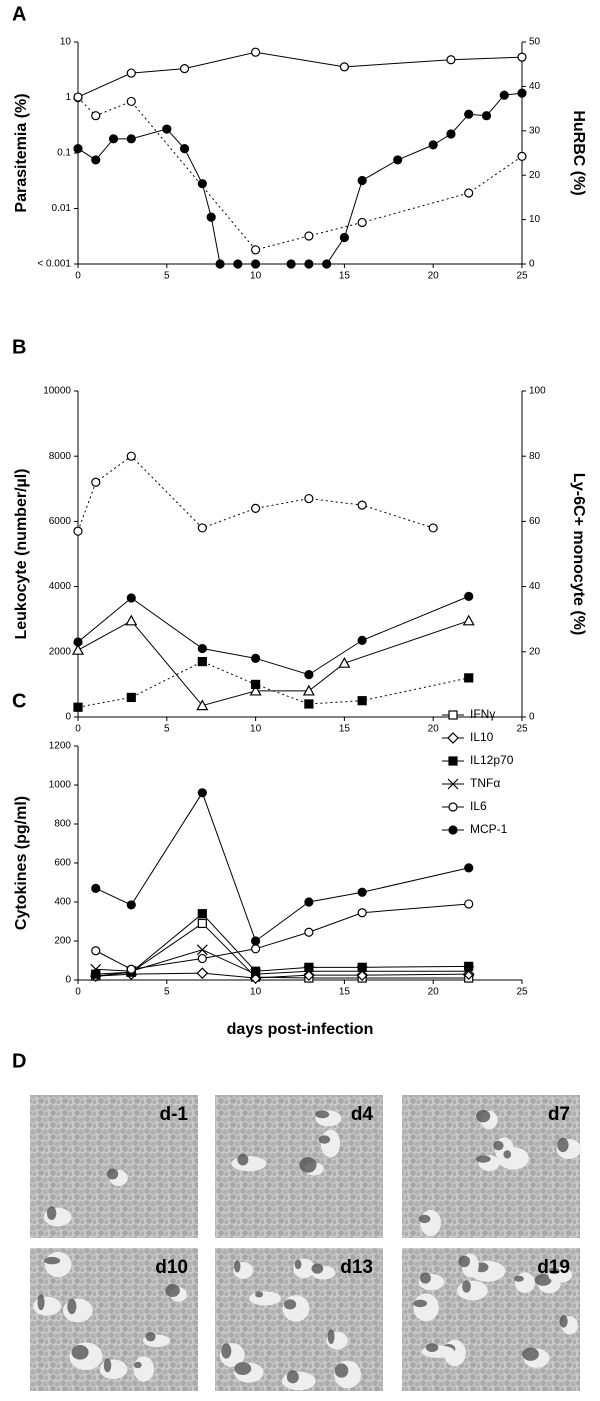 This screenshot has width=600, height=1401. Describe the element at coordinates (60, 746) in the screenshot. I see `y-tick-label: 1200` at that location.